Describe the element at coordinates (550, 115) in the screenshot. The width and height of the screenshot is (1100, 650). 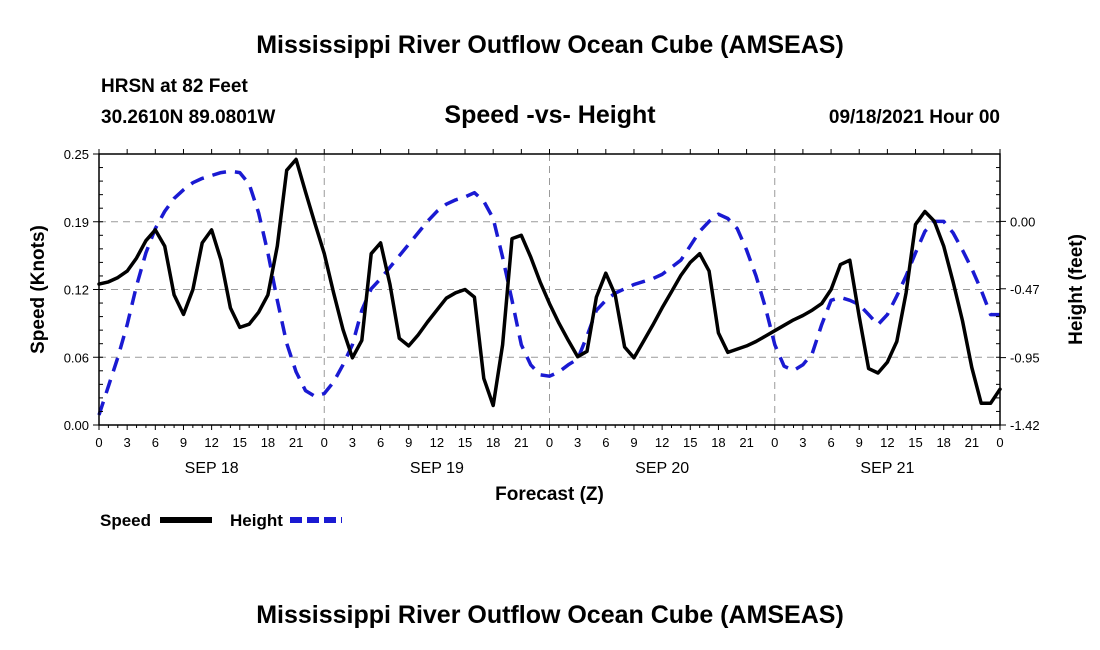
I see `chart-subtitle: Speed -vs- Height` at that location.